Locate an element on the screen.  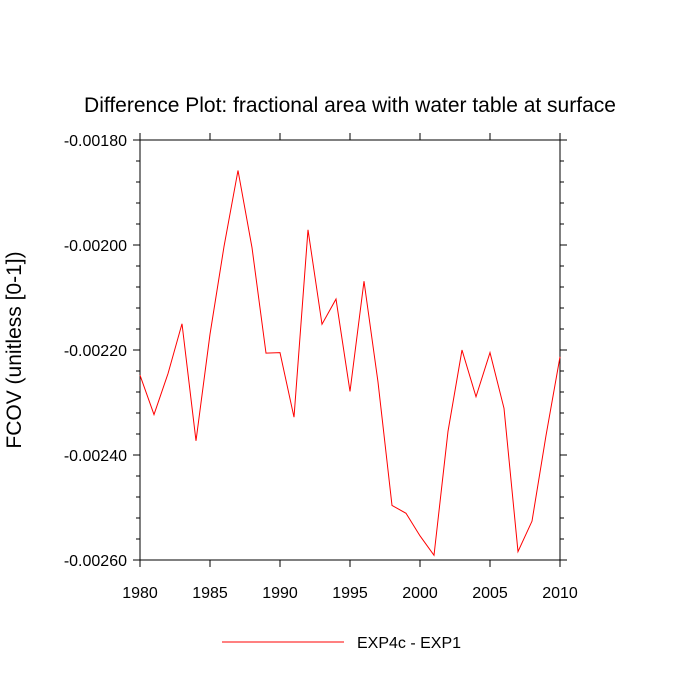
x-tick-label: 1995 is located at coordinates (350, 593).